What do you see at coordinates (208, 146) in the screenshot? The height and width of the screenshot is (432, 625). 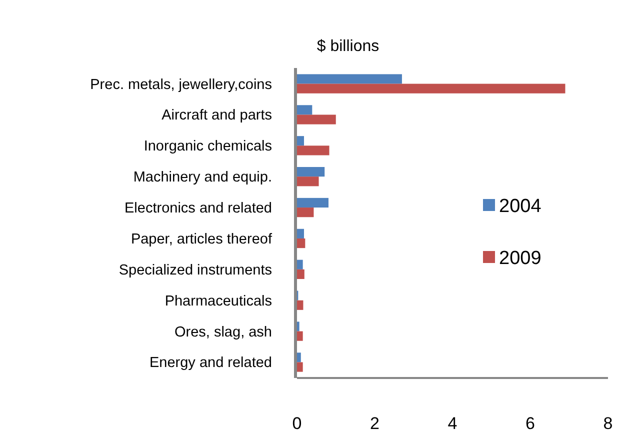 I see `y-tick-label: Inorganic chemicals` at bounding box center [208, 146].